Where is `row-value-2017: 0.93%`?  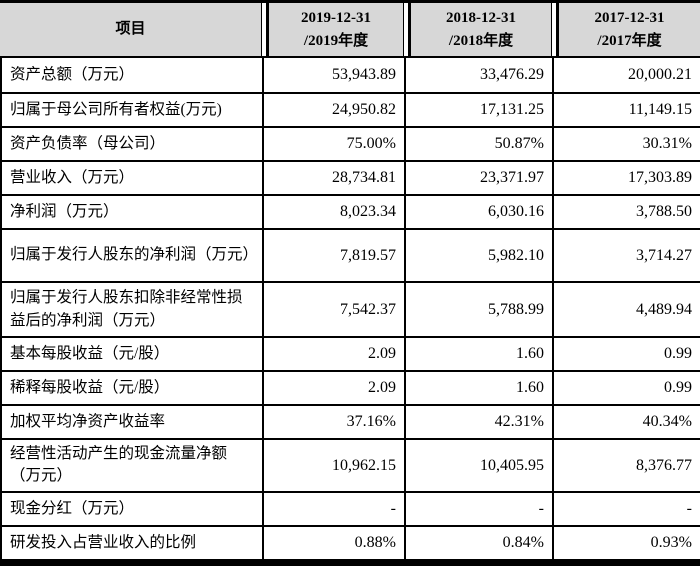
row-value-2017: 0.93% is located at coordinates (626, 542).